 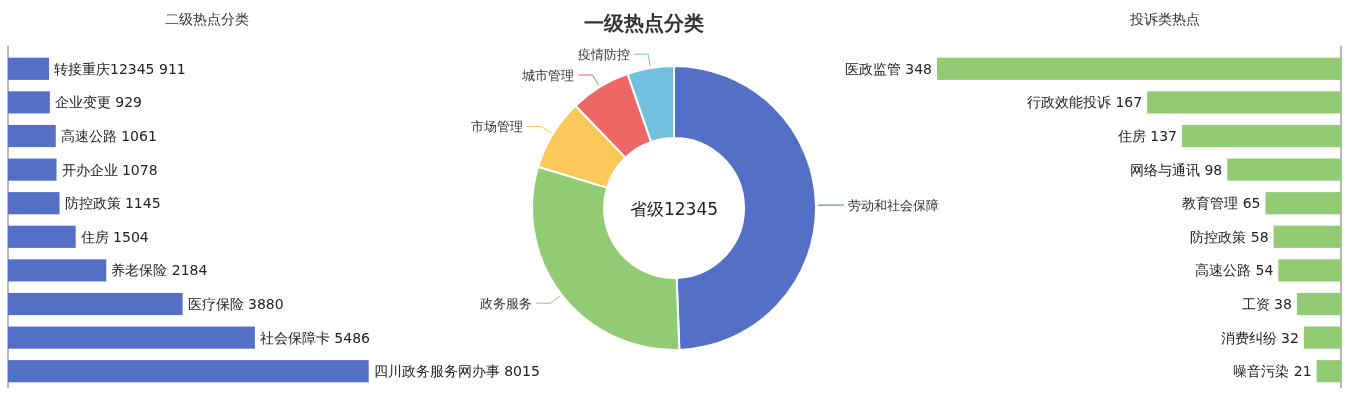 I want to click on data-label: 教育管理 65, so click(x=1221, y=203).